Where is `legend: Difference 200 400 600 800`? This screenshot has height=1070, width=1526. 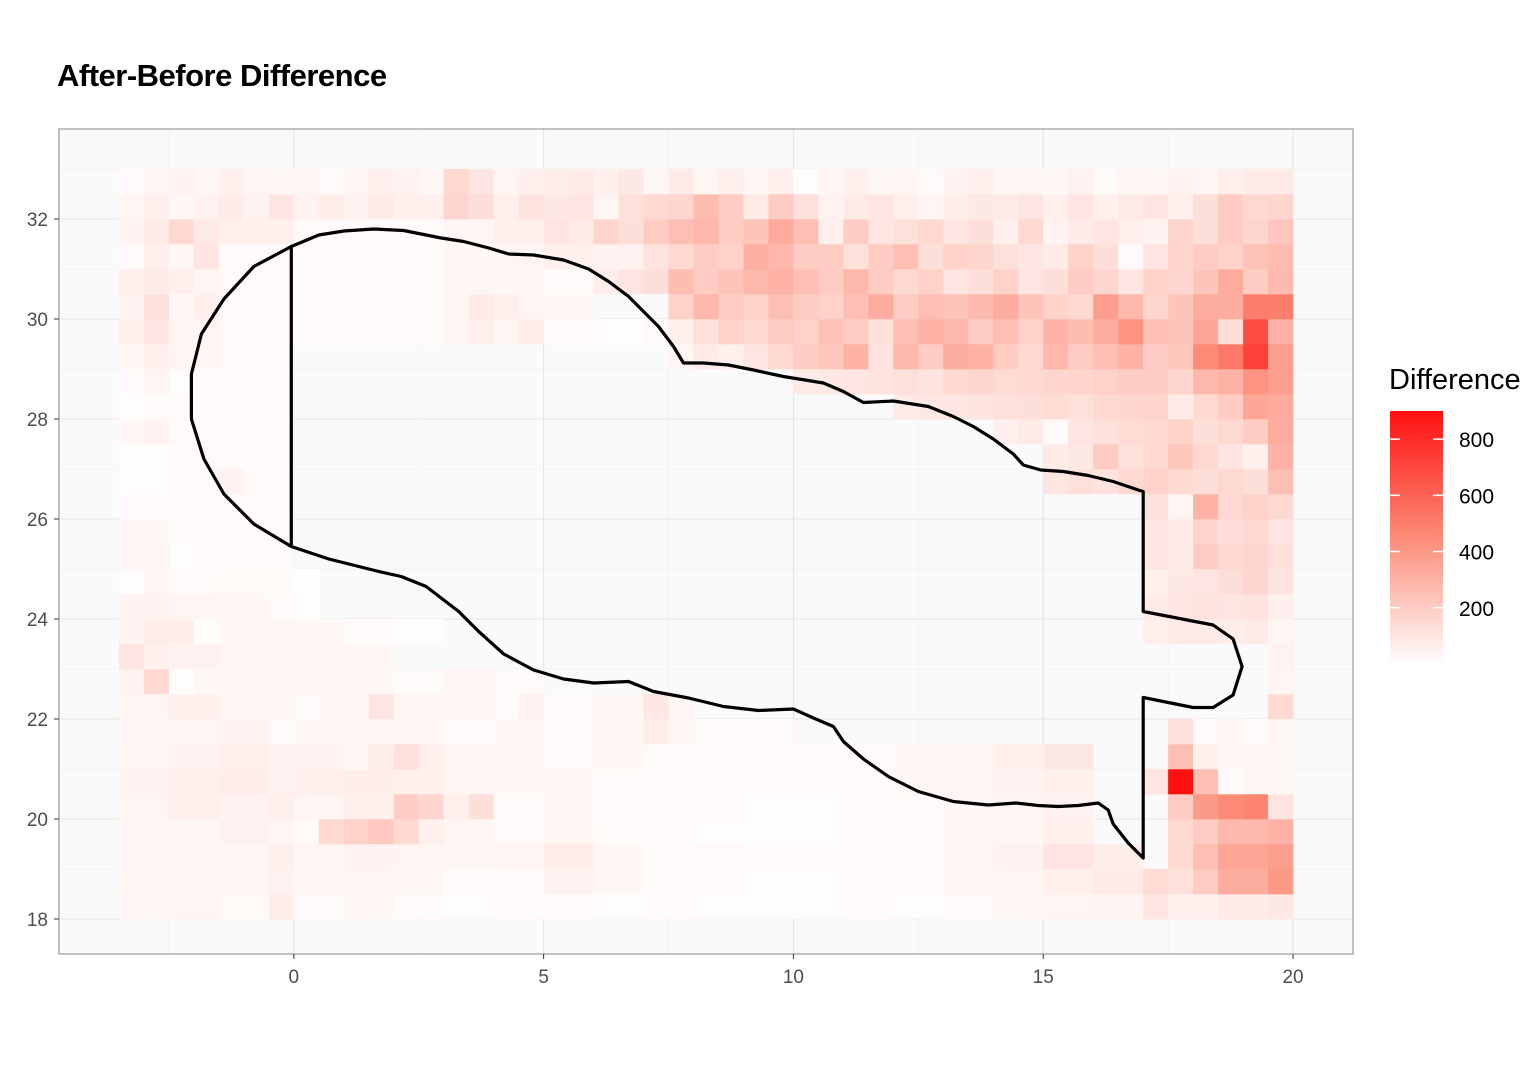 legend: Difference 200 400 600 800 is located at coordinates (1455, 514).